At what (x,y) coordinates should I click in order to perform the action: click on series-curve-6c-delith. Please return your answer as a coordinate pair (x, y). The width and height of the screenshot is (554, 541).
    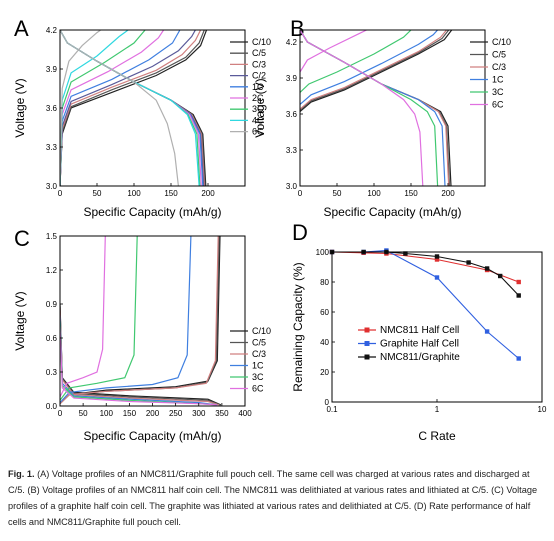
    Looking at the image, I should click on (83, 317).